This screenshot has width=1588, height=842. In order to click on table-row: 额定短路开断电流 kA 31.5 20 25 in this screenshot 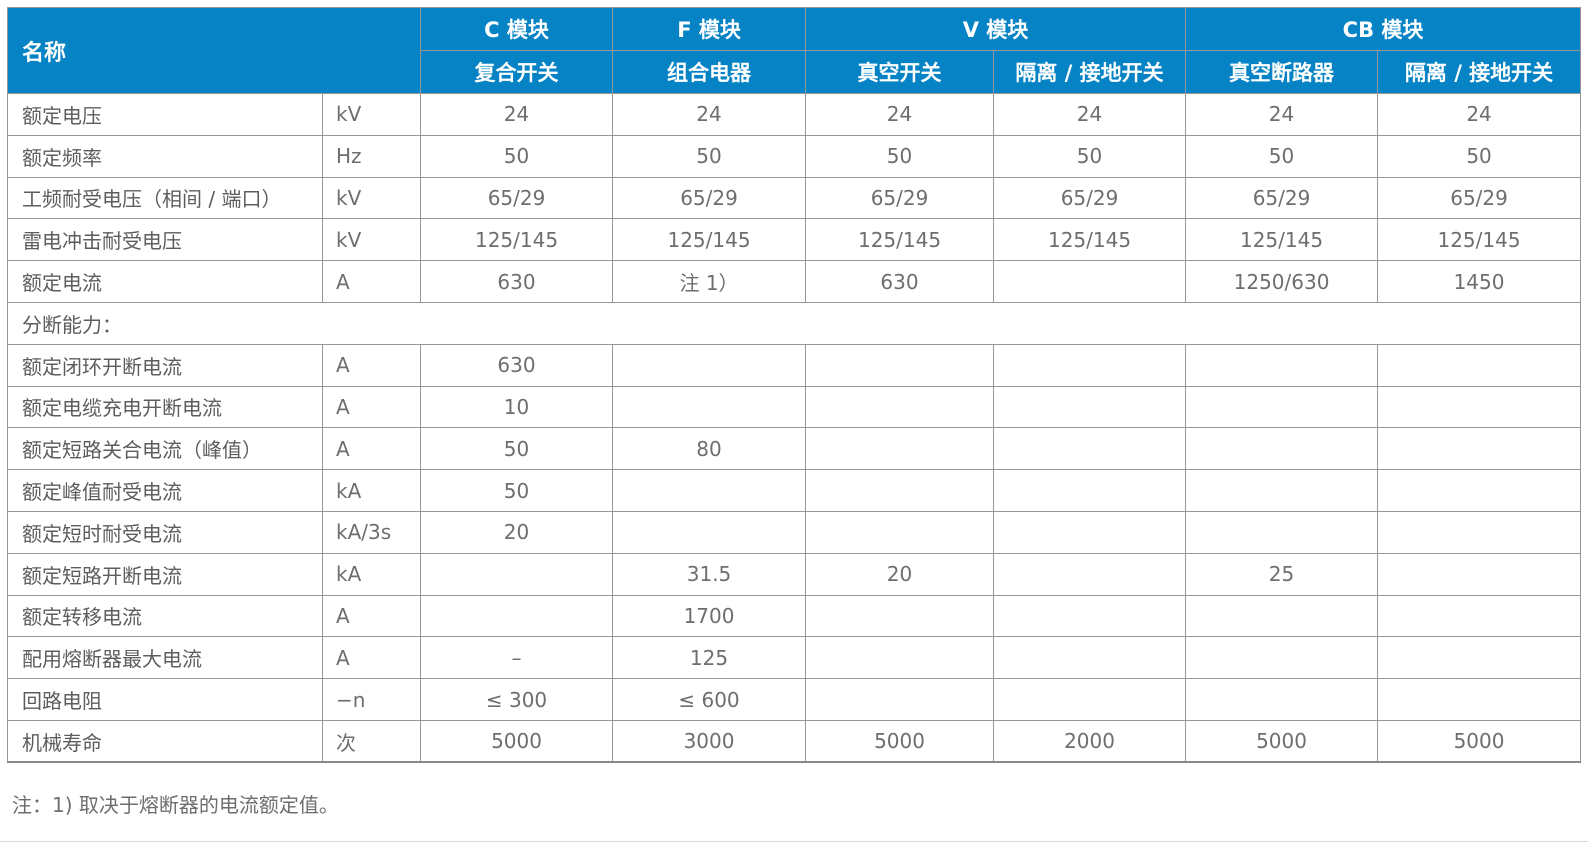, I will do `click(794, 574)`.